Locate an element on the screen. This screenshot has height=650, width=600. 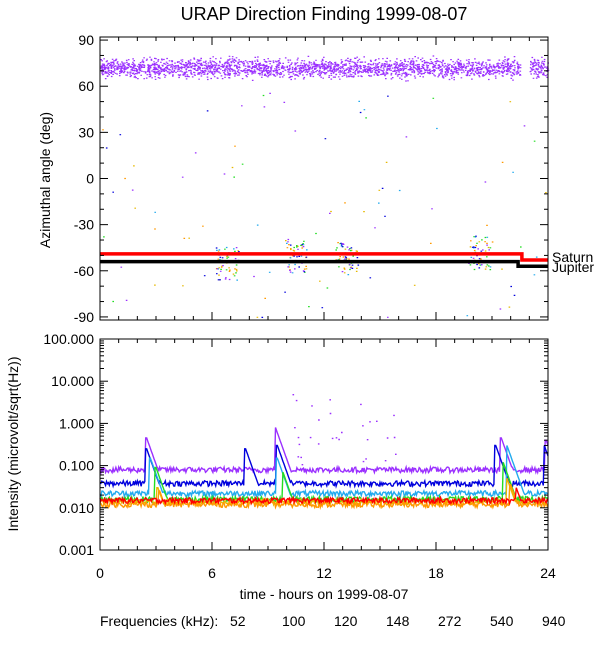
azimuth-tick-label: 30 is located at coordinates (86, 132).